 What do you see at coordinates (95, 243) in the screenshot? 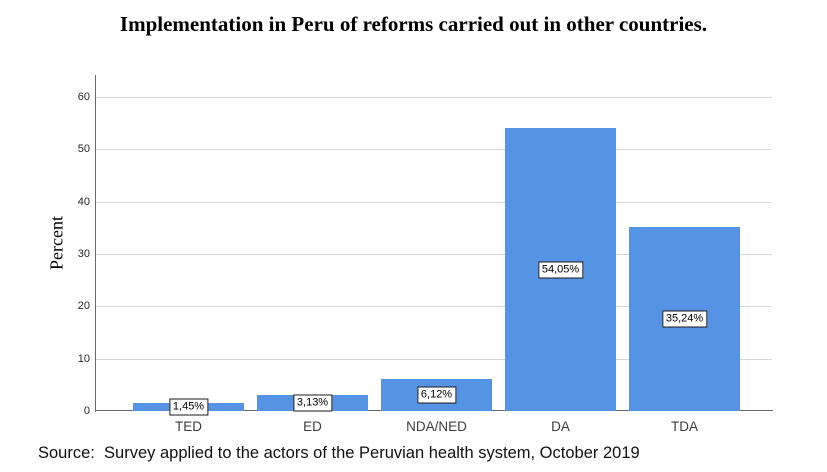
I see `y-axis-line` at bounding box center [95, 243].